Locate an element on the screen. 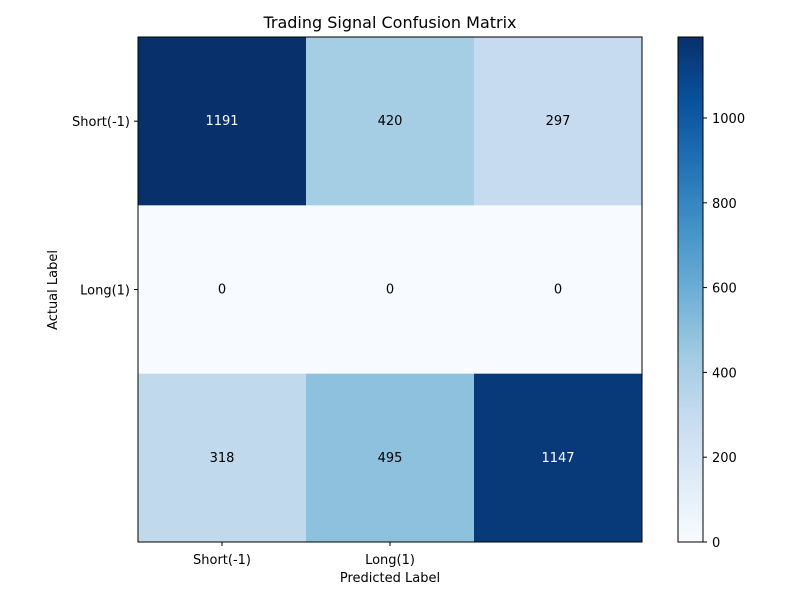 This screenshot has height=604, width=800. colorbar is located at coordinates (690, 289).